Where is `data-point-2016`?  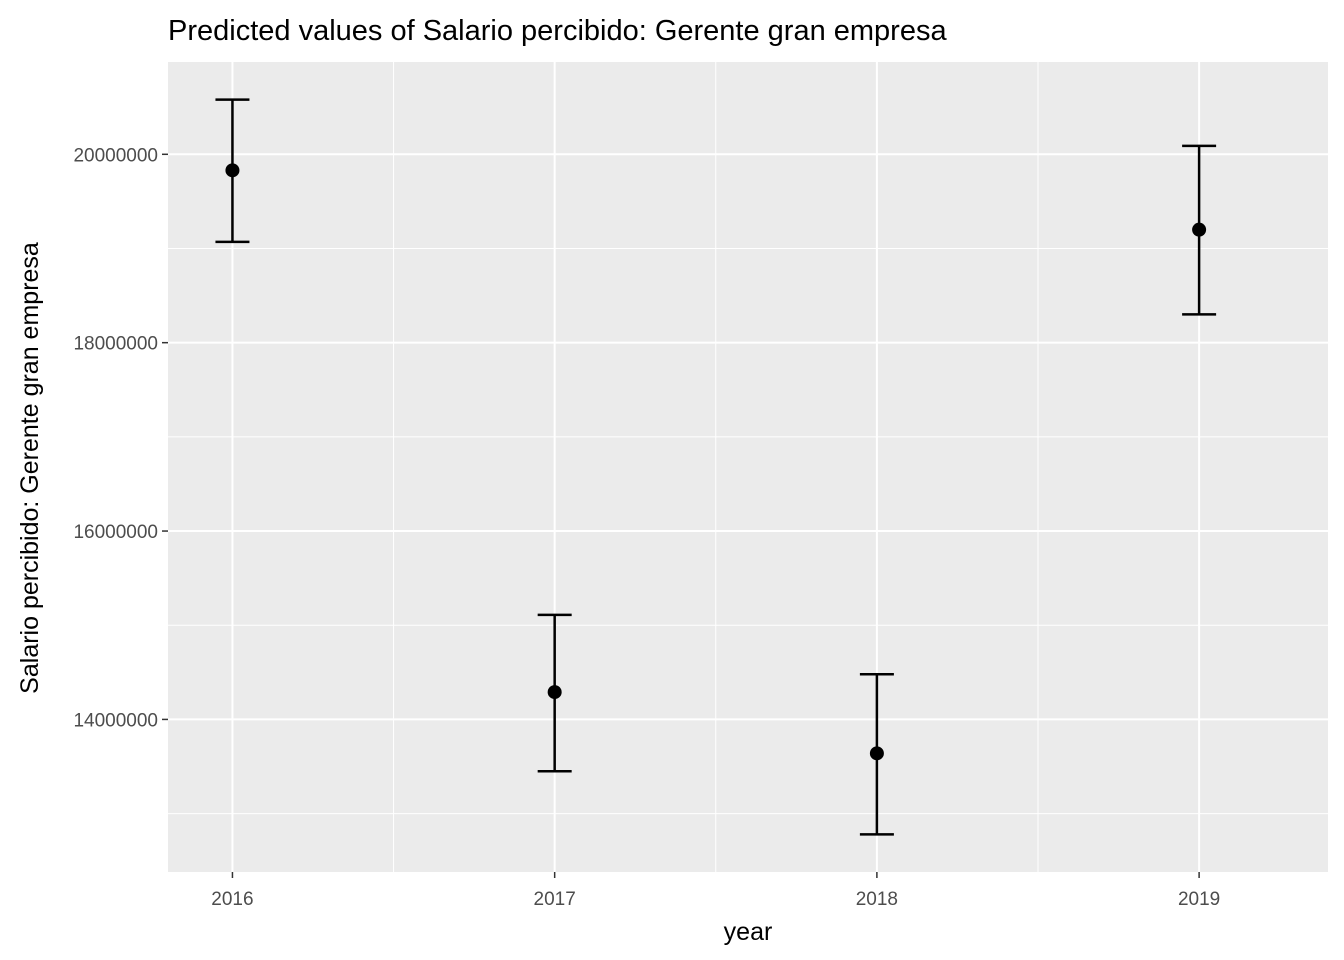
data-point-2016 is located at coordinates (232, 170).